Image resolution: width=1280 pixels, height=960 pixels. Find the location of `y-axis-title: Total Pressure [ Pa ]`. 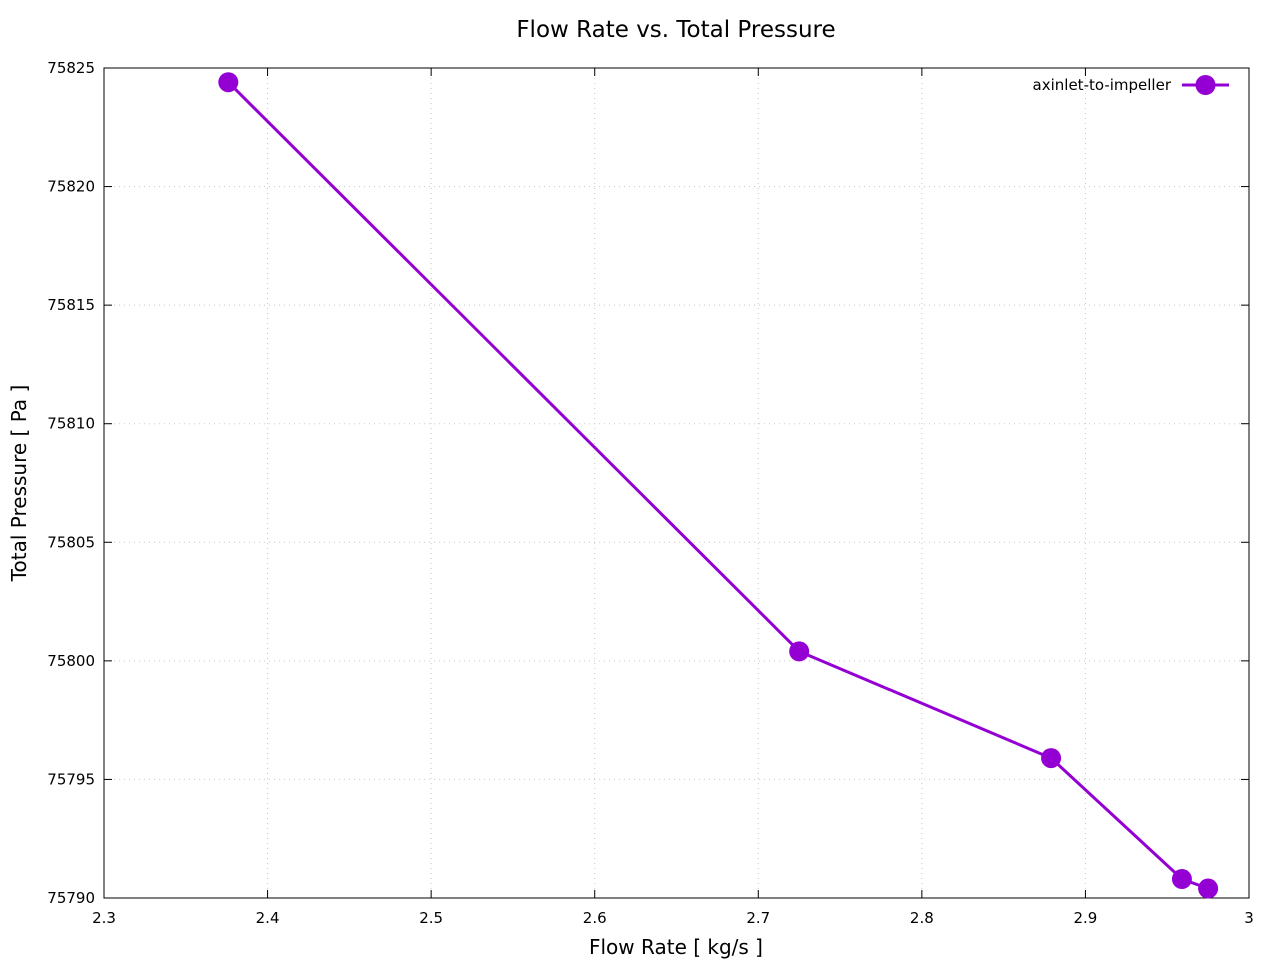

y-axis-title: Total Pressure [ Pa ] is located at coordinates (19, 484).